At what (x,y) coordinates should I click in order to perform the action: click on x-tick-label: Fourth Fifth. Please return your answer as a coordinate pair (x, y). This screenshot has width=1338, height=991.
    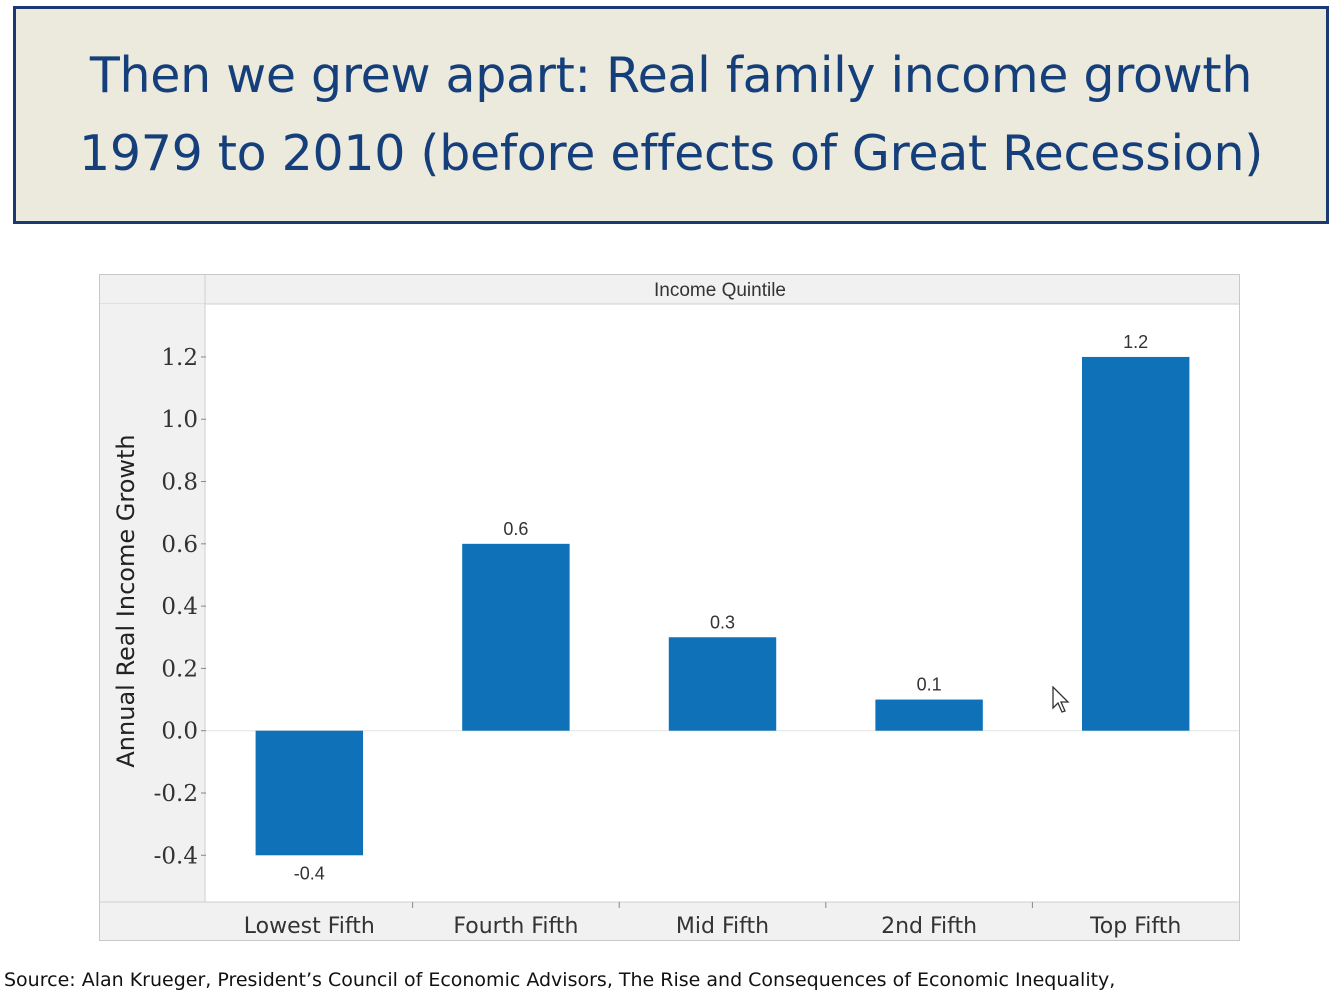
    Looking at the image, I should click on (515, 926).